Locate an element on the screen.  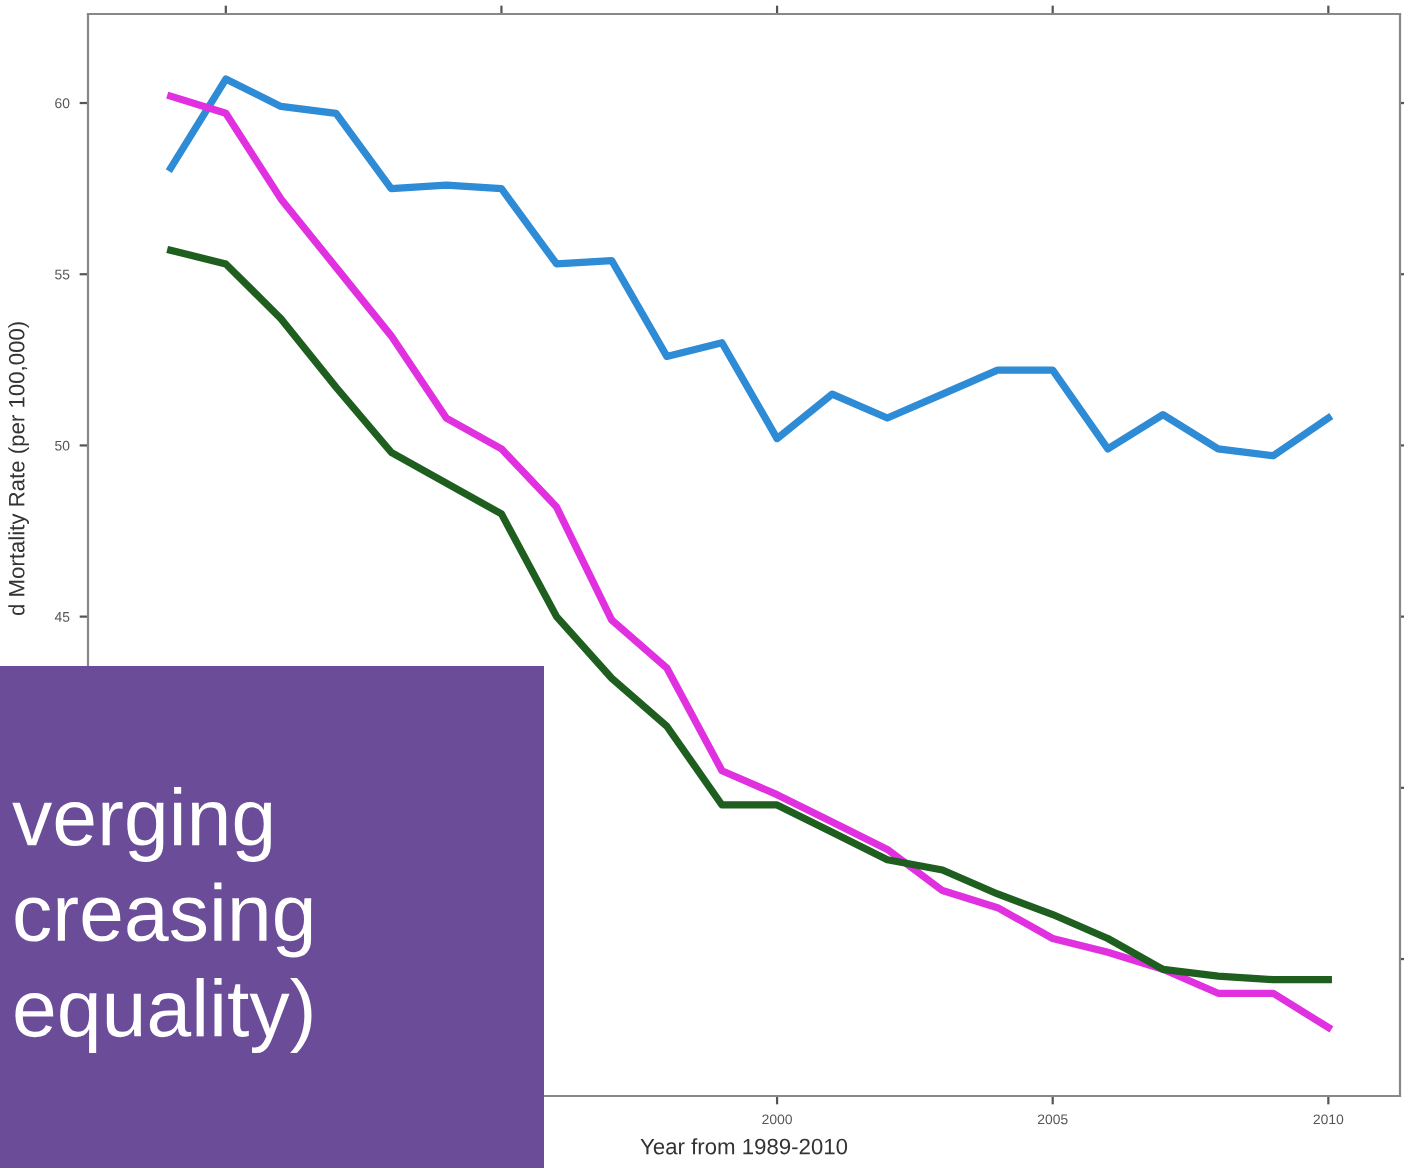
y-axis-title: d Mortality Rate (per 100,000) is located at coordinates (18, 469).